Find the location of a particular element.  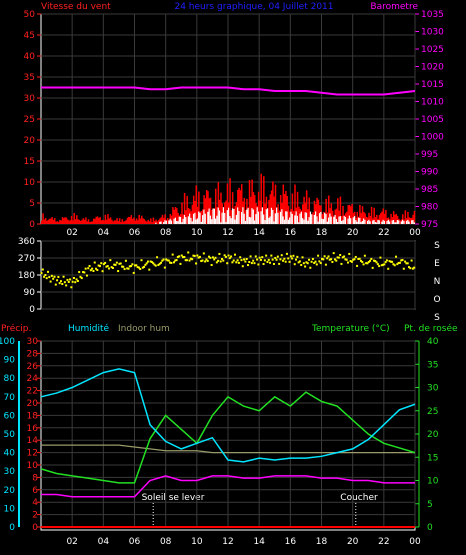

wind-x-tick-label: 10 is located at coordinates (197, 233).